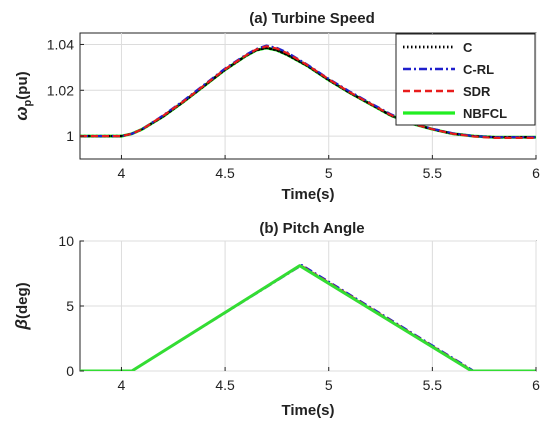 This screenshot has width=550, height=433. What do you see at coordinates (70, 371) in the screenshot?
I see `pitch-angle-y-tick-label: 0` at bounding box center [70, 371].